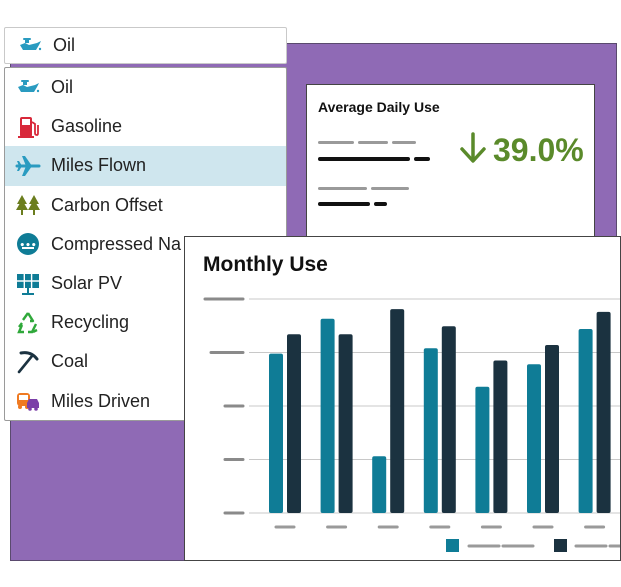 The image size is (621, 587). I want to click on solar-panel-icon, so click(28, 284).